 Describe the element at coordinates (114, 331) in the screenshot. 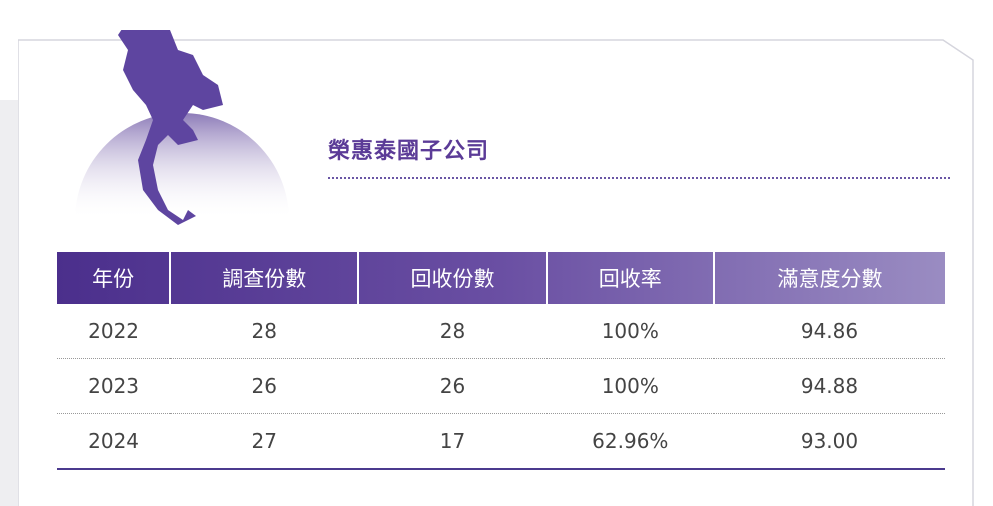

I see `table-cell: 2022` at that location.